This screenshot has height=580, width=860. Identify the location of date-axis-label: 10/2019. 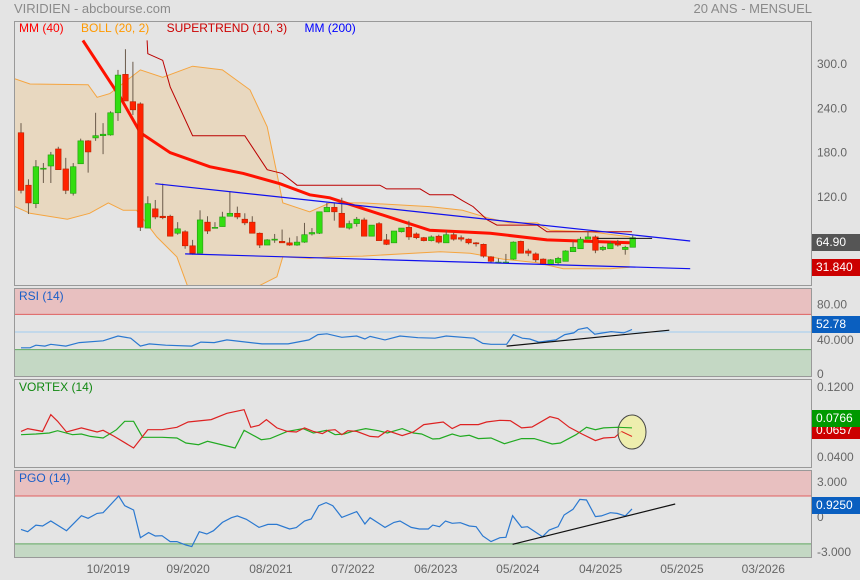
(109, 569).